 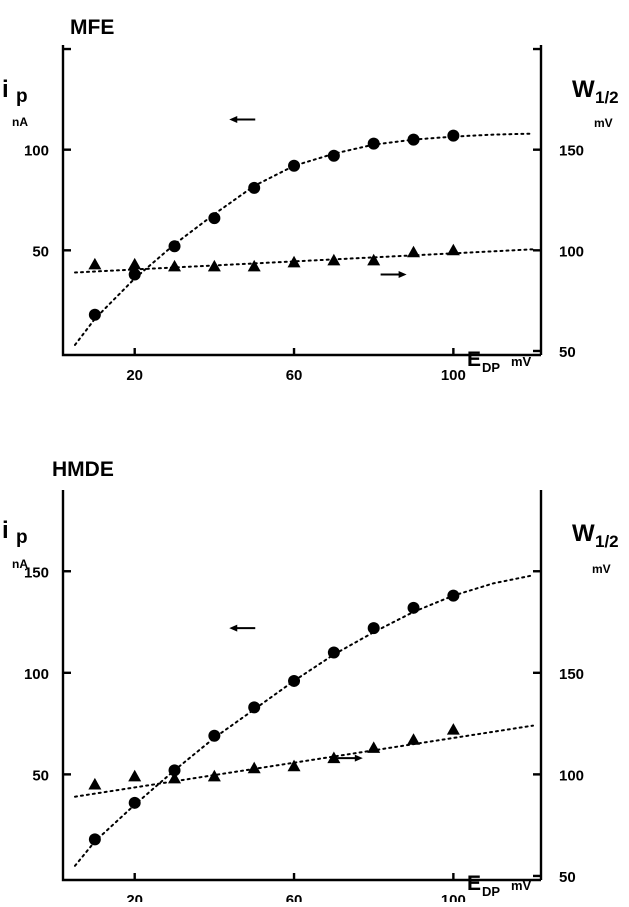 What do you see at coordinates (20, 122) in the screenshot?
I see `left-axis-unit: nA` at bounding box center [20, 122].